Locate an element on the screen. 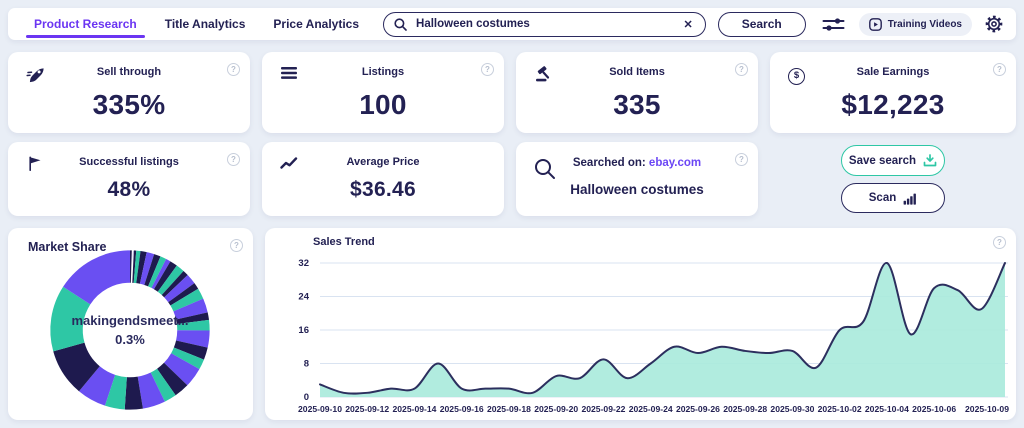  stat-value: 335% is located at coordinates (129, 104).